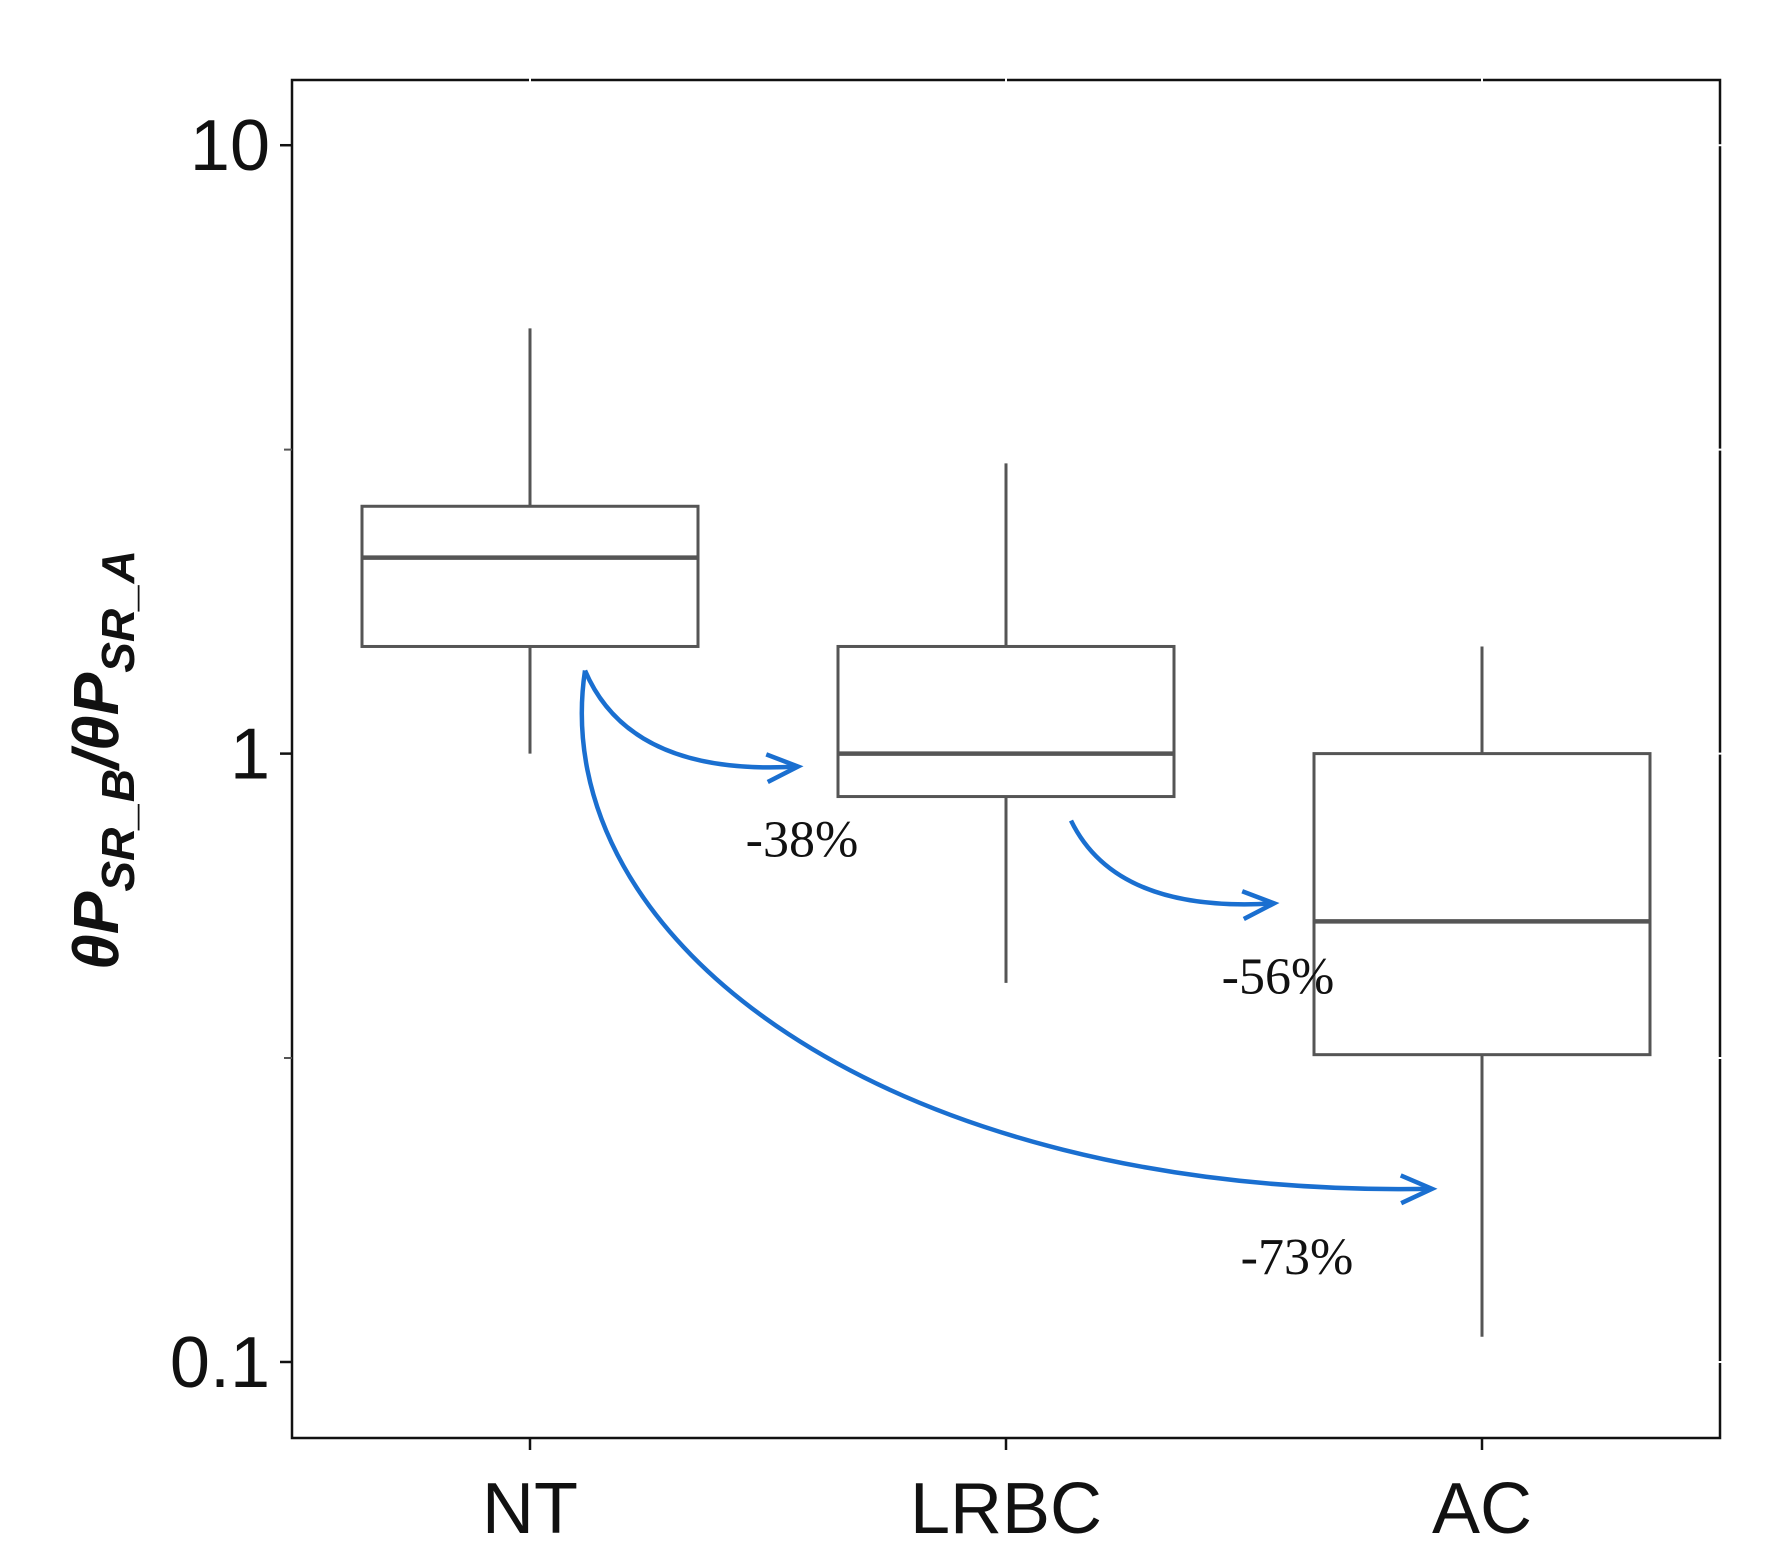 The width and height of the screenshot is (1790, 1566). Describe the element at coordinates (230, 146) in the screenshot. I see `y-tick-label: 10` at that location.